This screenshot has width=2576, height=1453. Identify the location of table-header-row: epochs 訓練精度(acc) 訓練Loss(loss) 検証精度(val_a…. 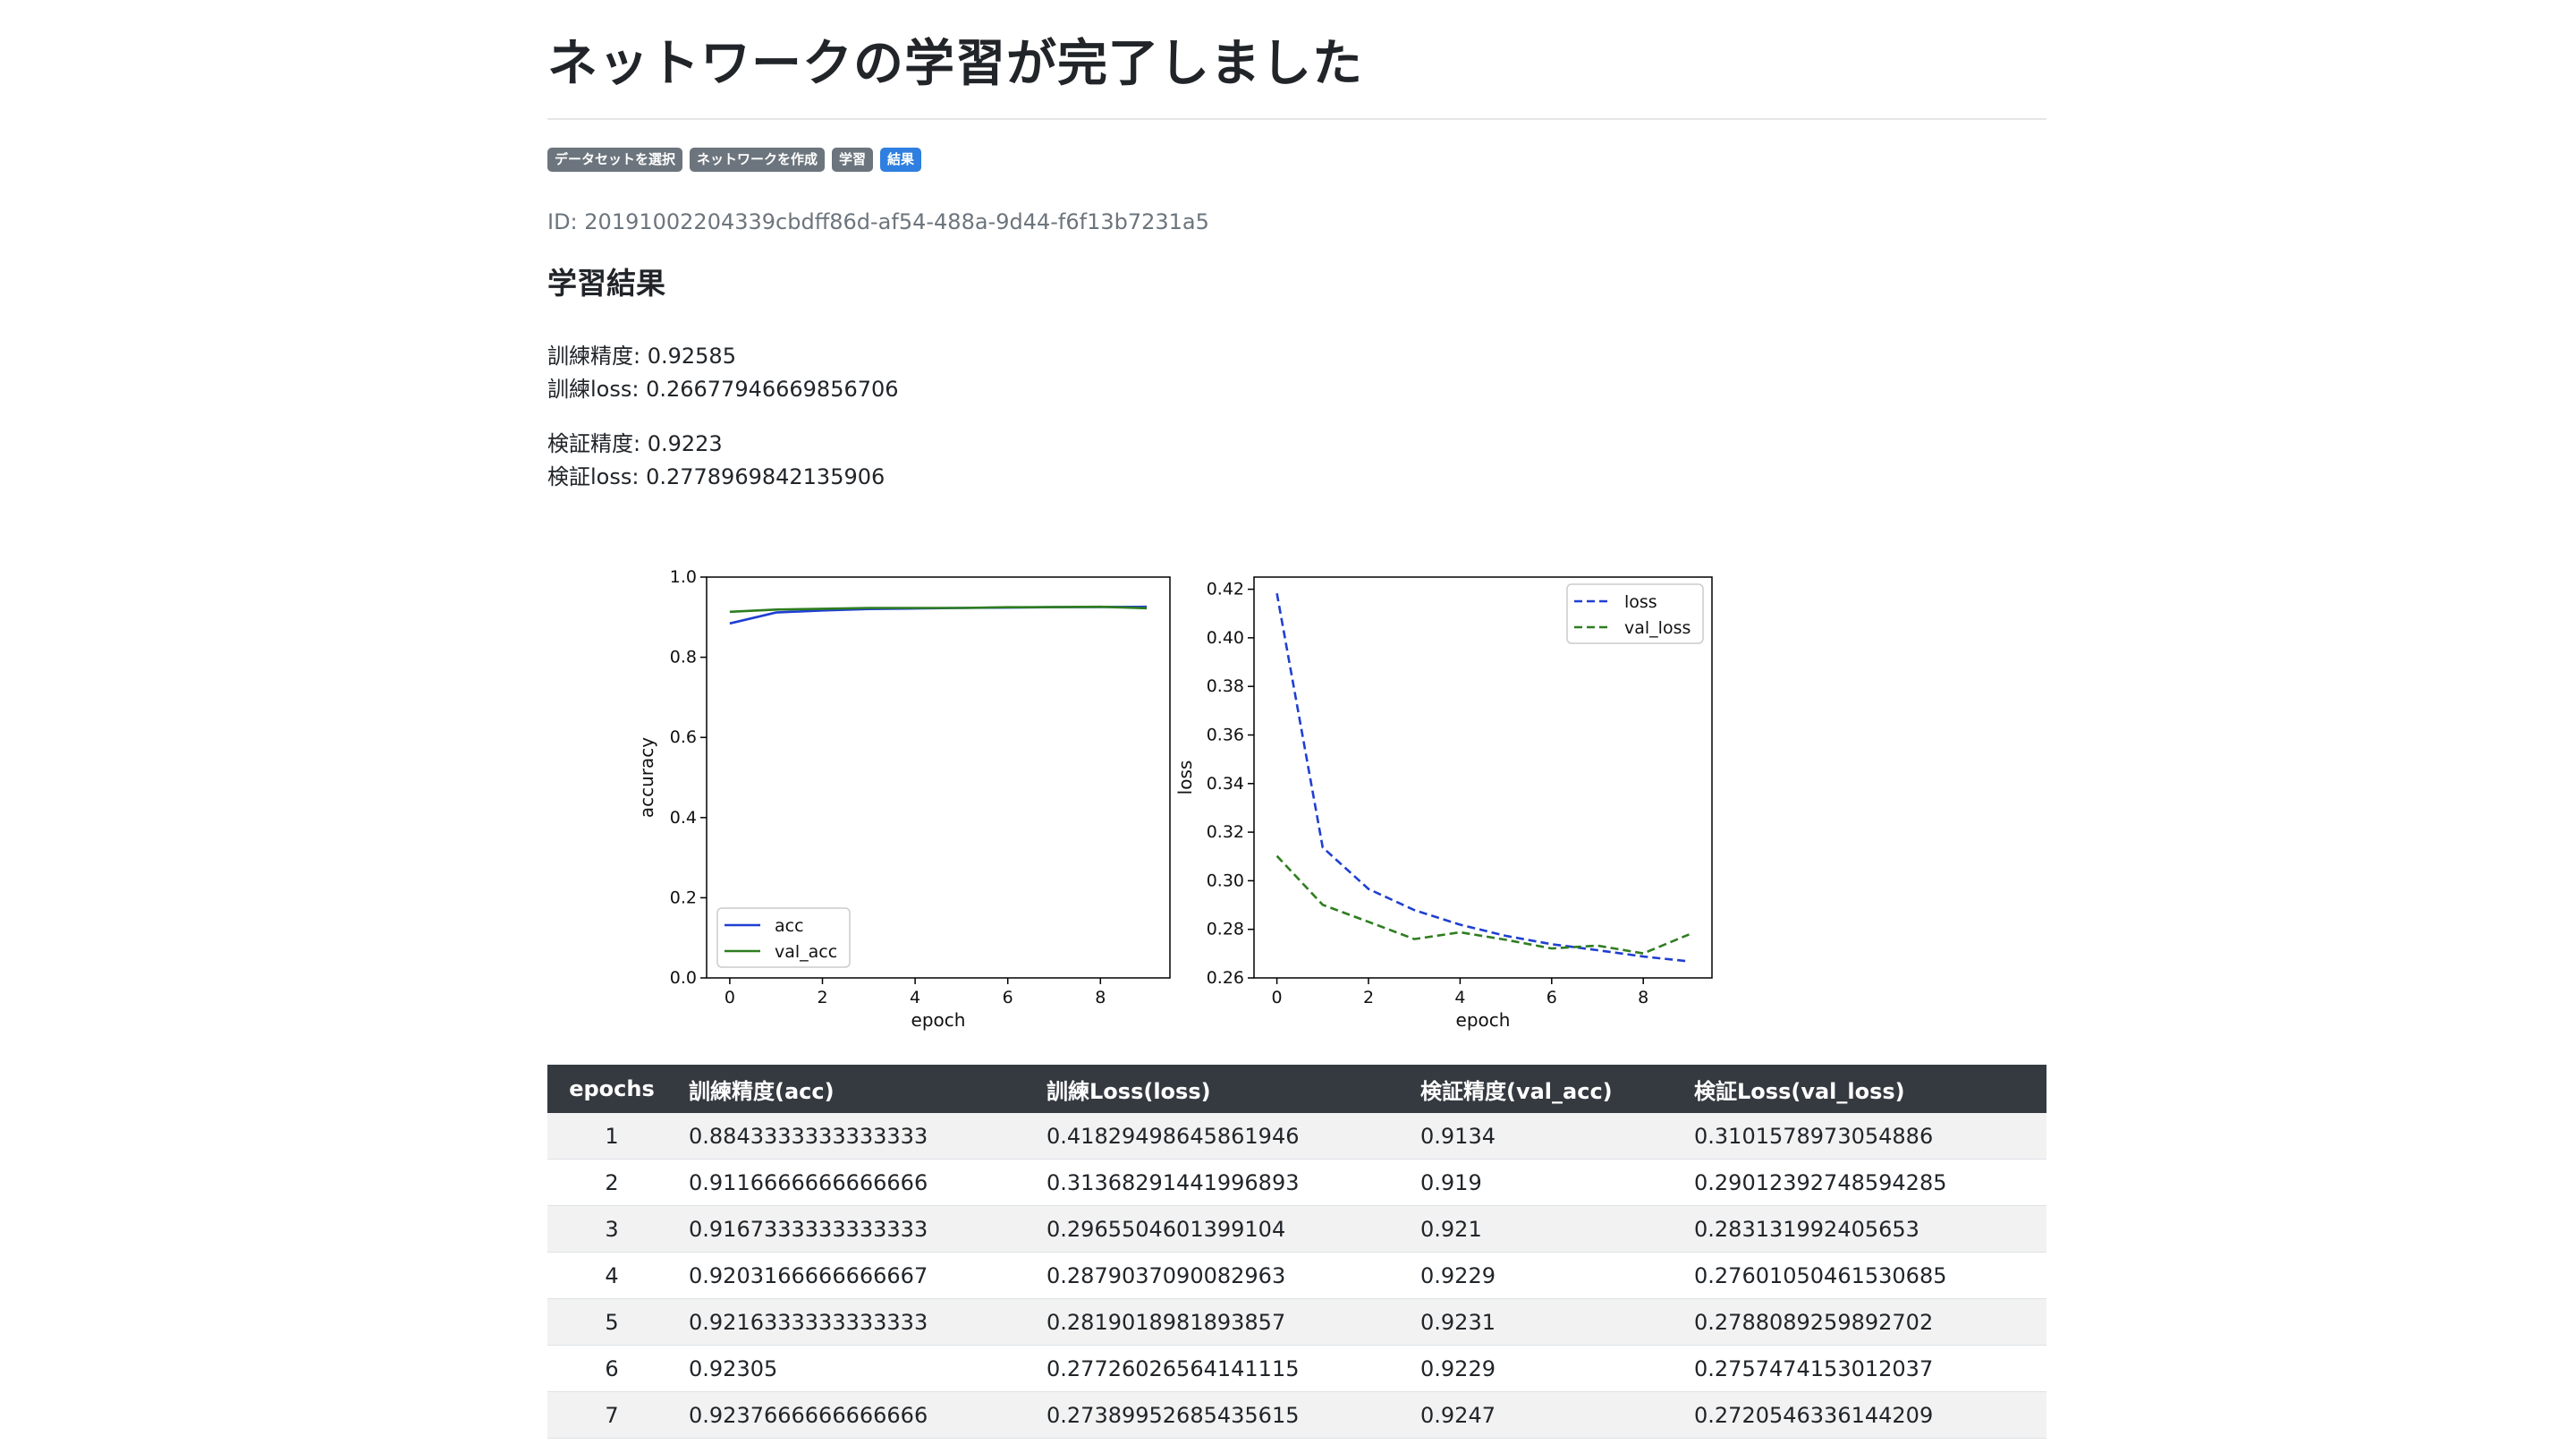
(1296, 1089).